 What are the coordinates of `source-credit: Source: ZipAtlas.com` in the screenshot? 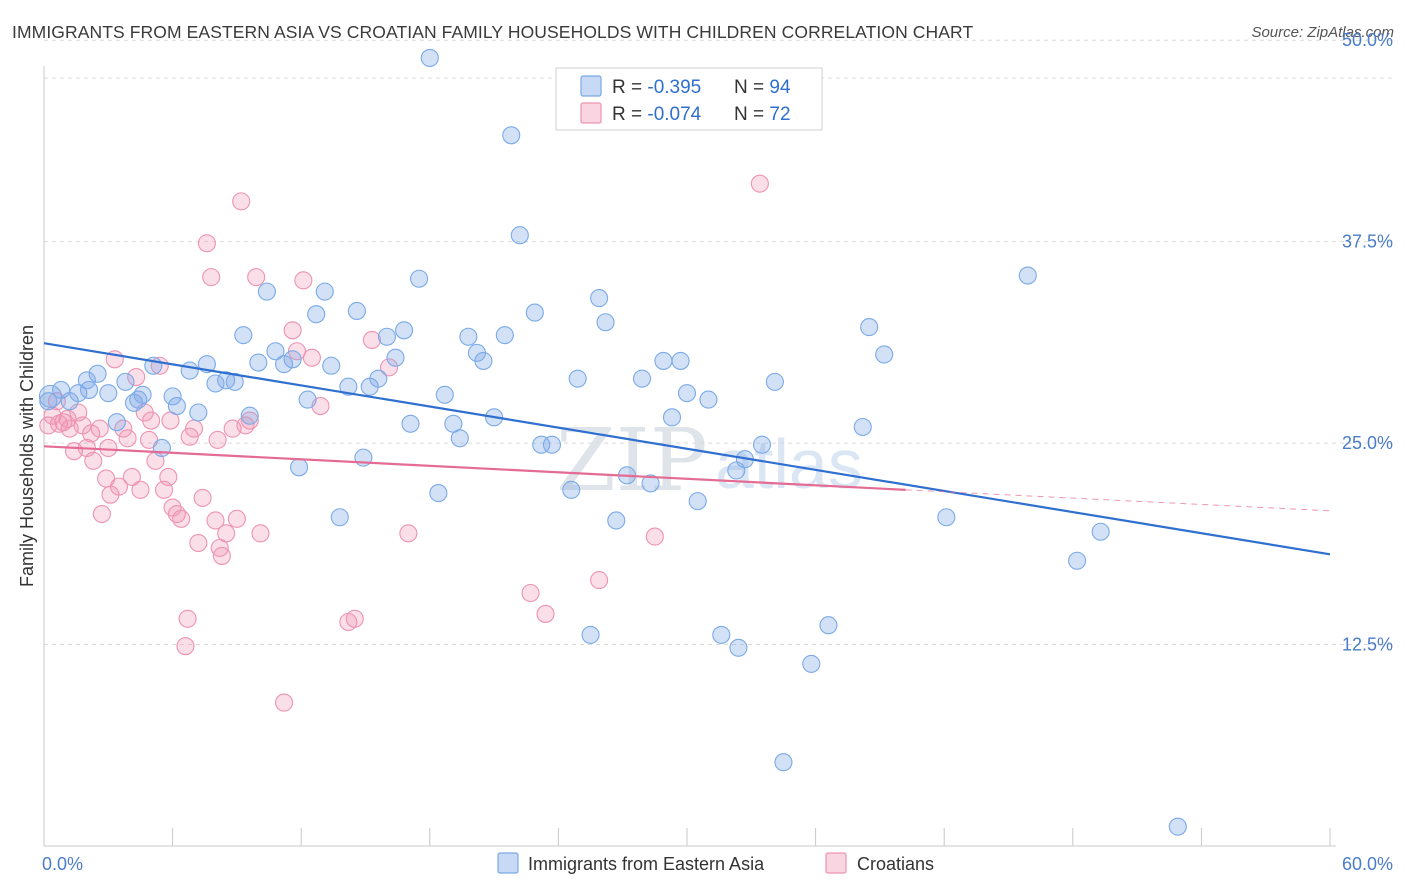 It's located at (1322, 32).